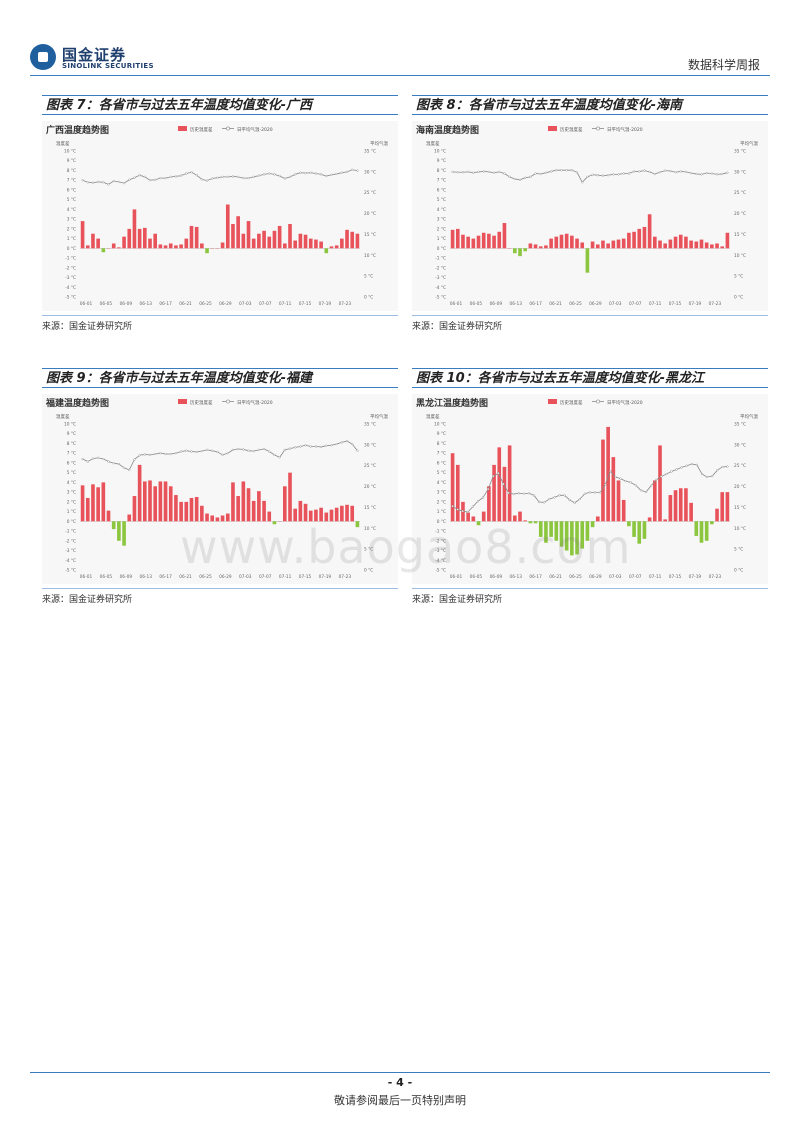 The height and width of the screenshot is (1132, 800). Describe the element at coordinates (635, 304) in the screenshot. I see `x-tick-label: 07-07` at that location.